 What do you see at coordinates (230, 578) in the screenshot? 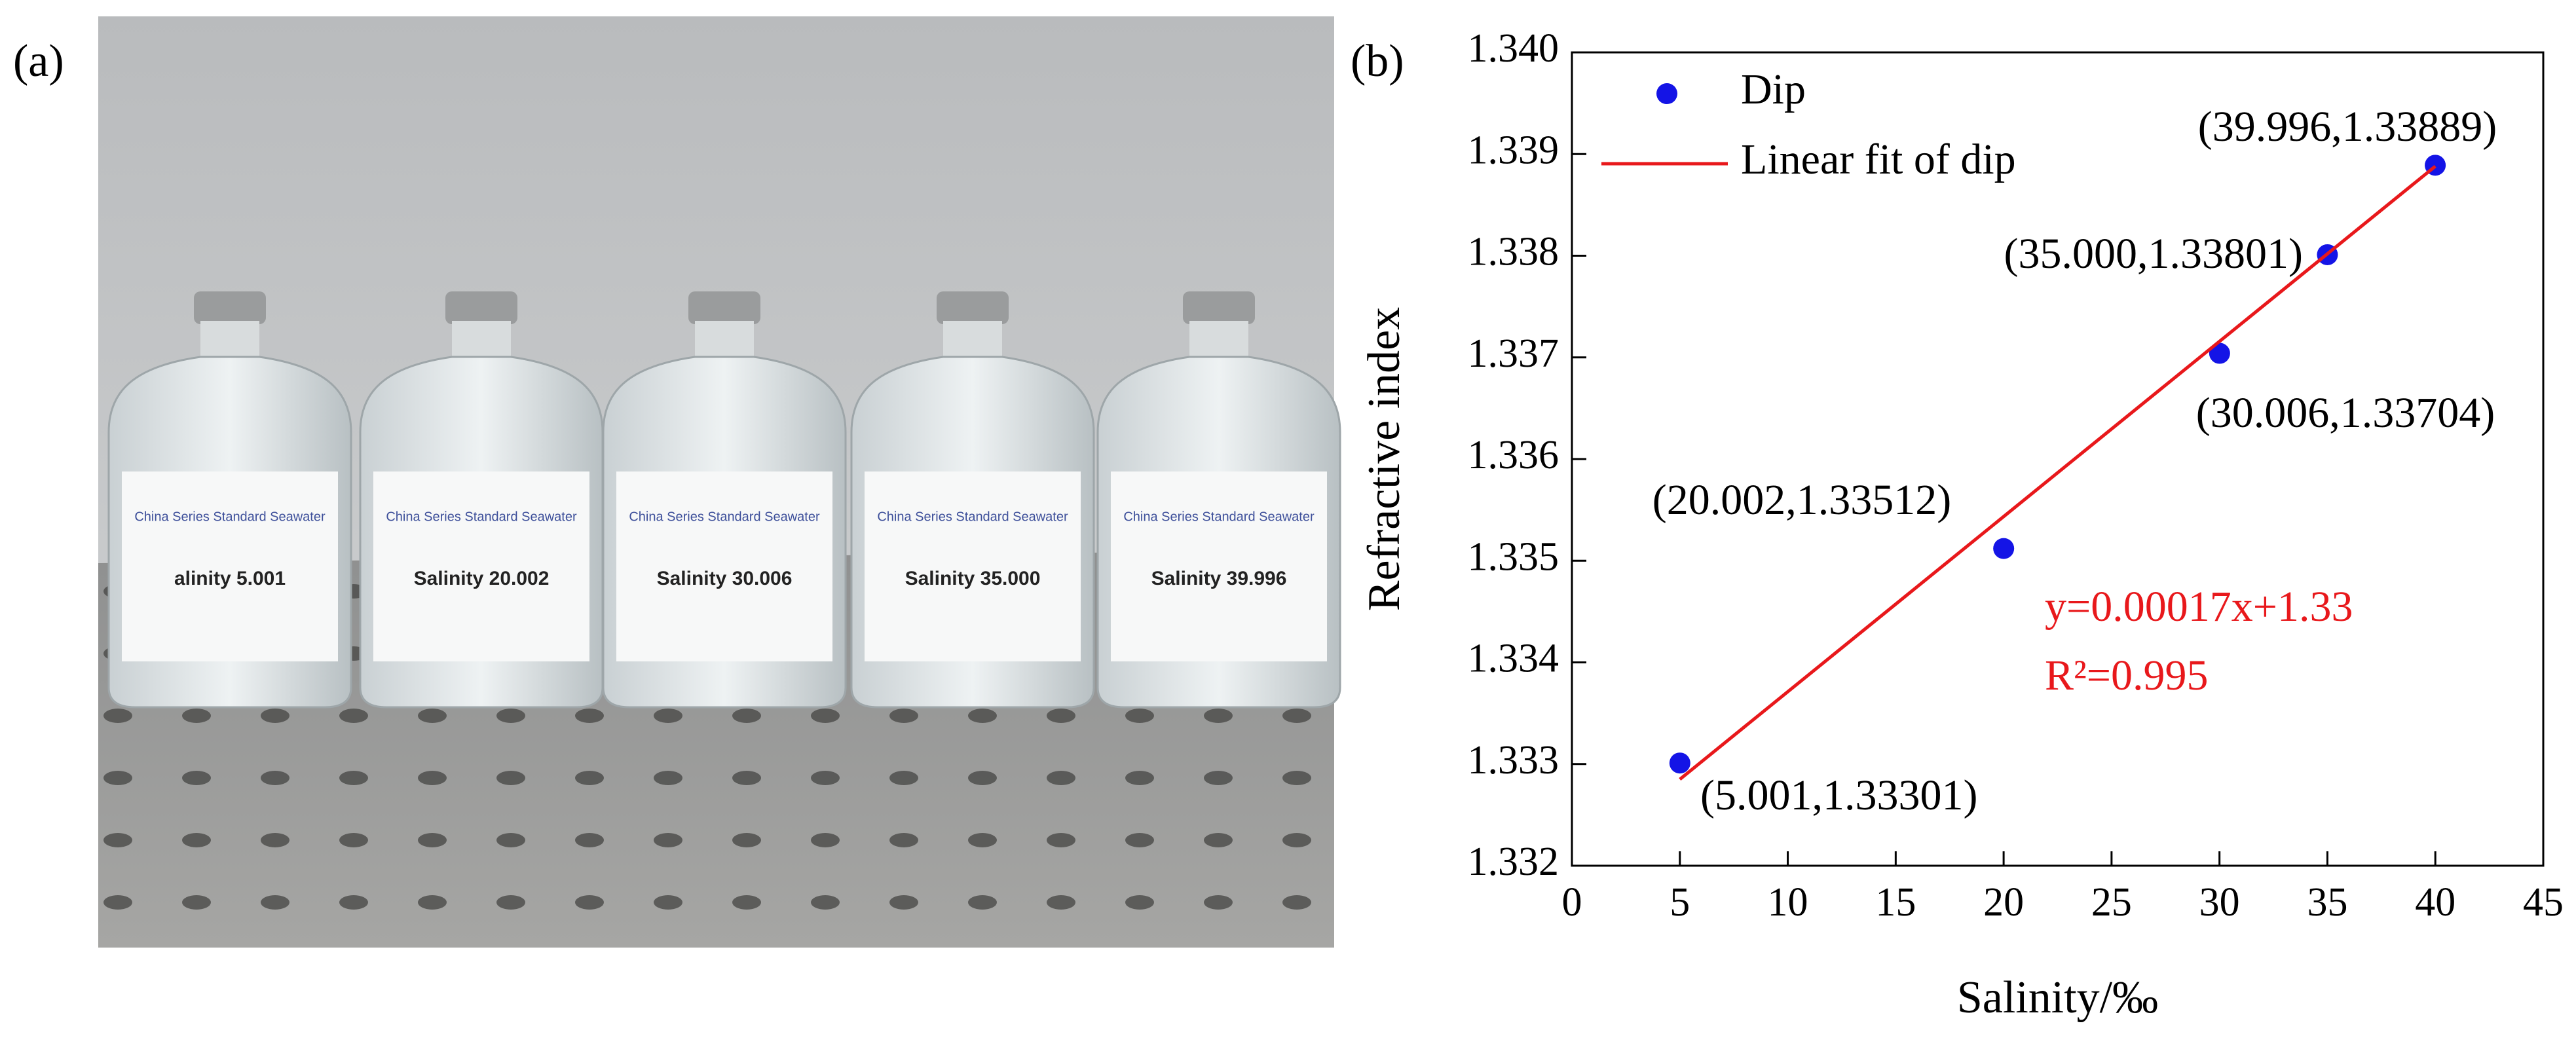
I see `bottle-label: alinity 5.001` at bounding box center [230, 578].